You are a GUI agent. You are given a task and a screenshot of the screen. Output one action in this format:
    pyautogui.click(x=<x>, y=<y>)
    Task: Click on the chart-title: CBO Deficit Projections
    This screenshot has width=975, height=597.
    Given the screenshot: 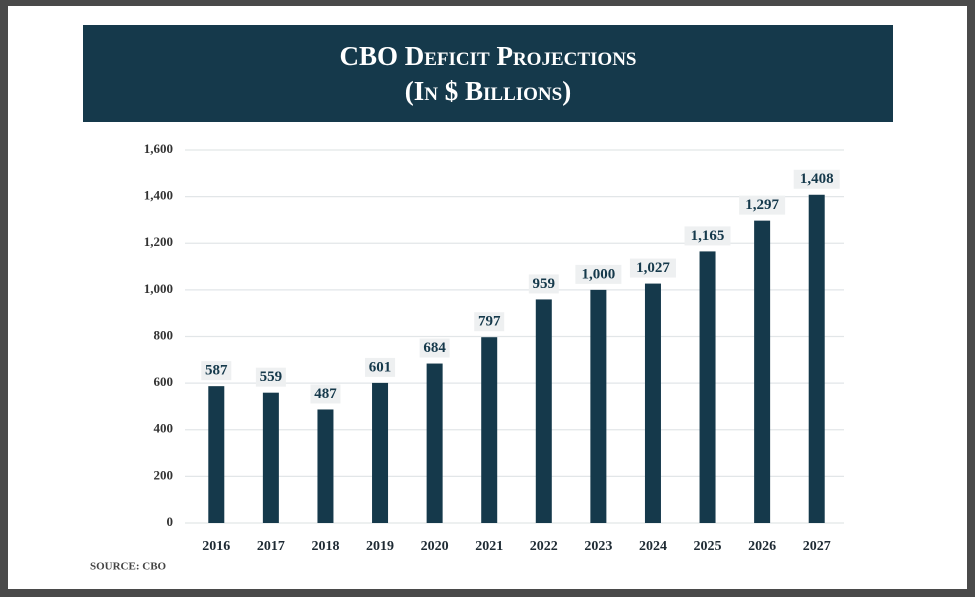 What is the action you would take?
    pyautogui.click(x=488, y=56)
    